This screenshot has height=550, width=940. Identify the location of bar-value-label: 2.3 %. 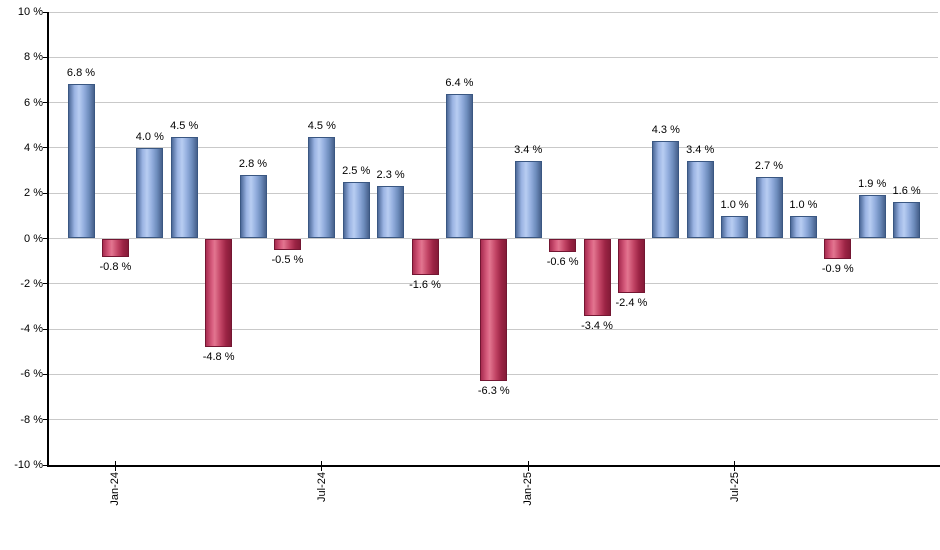
(390, 175).